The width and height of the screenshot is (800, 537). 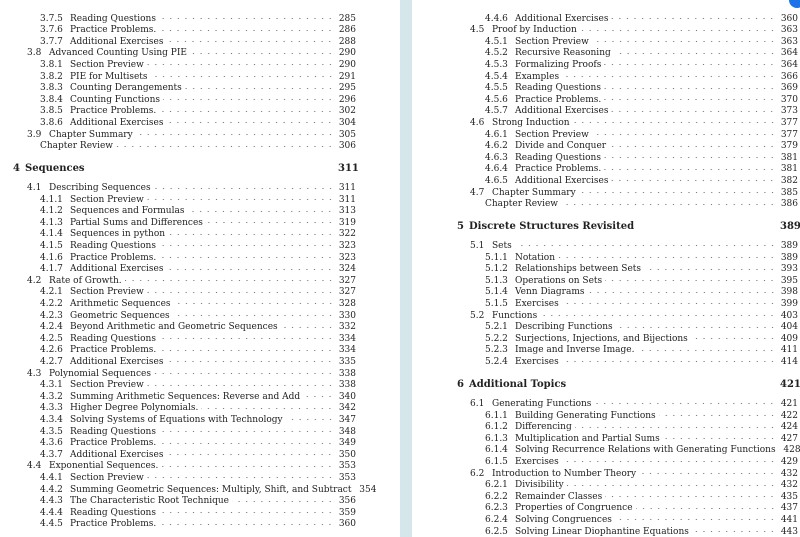 What do you see at coordinates (347, 315) in the screenshot?
I see `entry-page-number: 330` at bounding box center [347, 315].